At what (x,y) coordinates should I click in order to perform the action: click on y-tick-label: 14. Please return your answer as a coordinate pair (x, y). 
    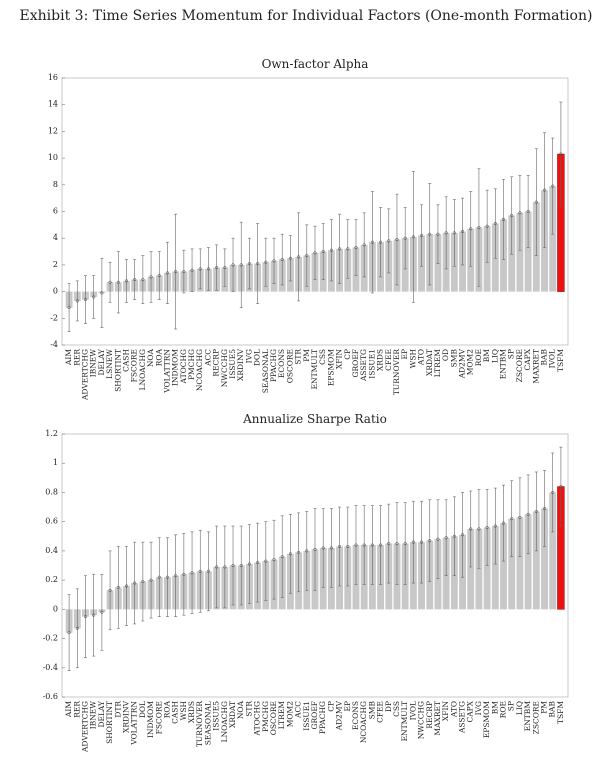
    Looking at the image, I should click on (53, 104).